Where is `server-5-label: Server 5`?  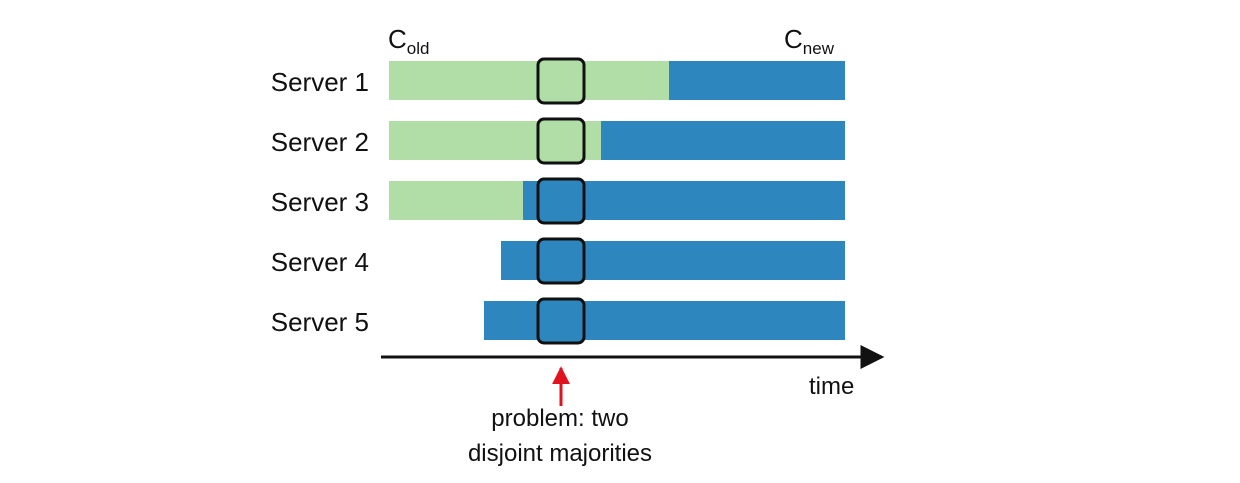 server-5-label: Server 5 is located at coordinates (320, 322).